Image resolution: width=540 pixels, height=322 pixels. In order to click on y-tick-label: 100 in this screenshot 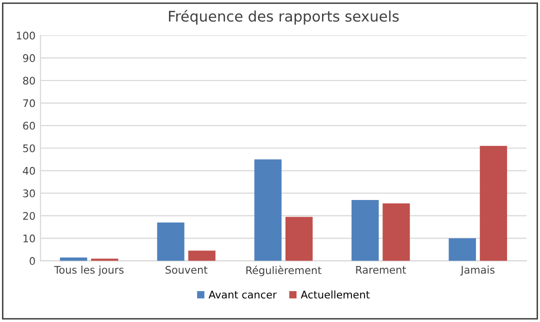, I will do `click(25, 36)`.